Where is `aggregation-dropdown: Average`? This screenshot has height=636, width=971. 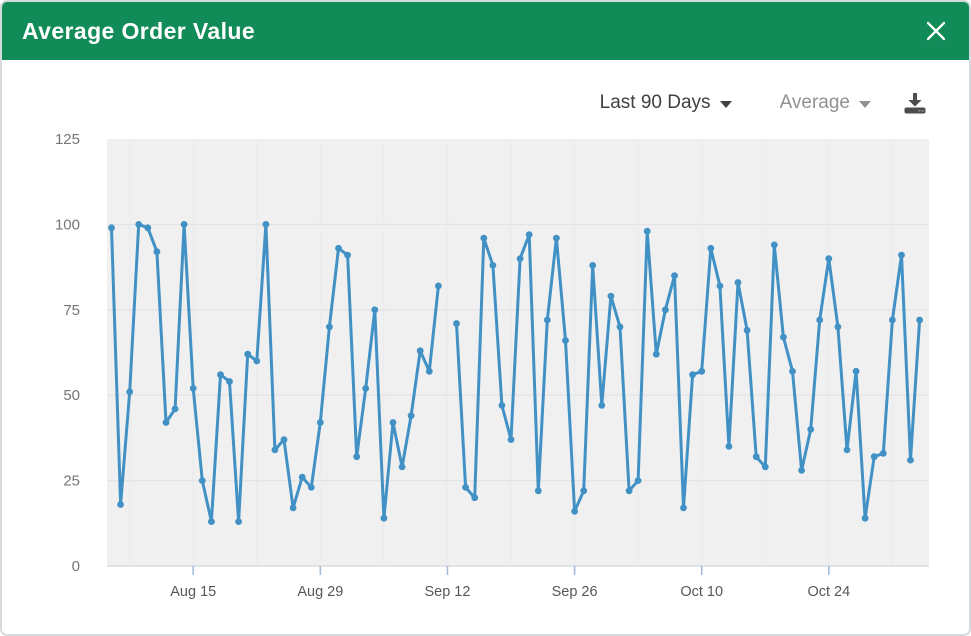 aggregation-dropdown: Average is located at coordinates (825, 103).